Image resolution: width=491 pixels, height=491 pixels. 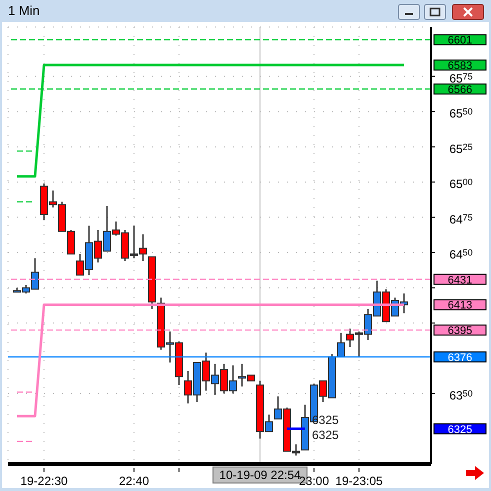 What do you see at coordinates (461, 395) in the screenshot?
I see `y-tick-label: 63$^{50}$` at bounding box center [461, 395].